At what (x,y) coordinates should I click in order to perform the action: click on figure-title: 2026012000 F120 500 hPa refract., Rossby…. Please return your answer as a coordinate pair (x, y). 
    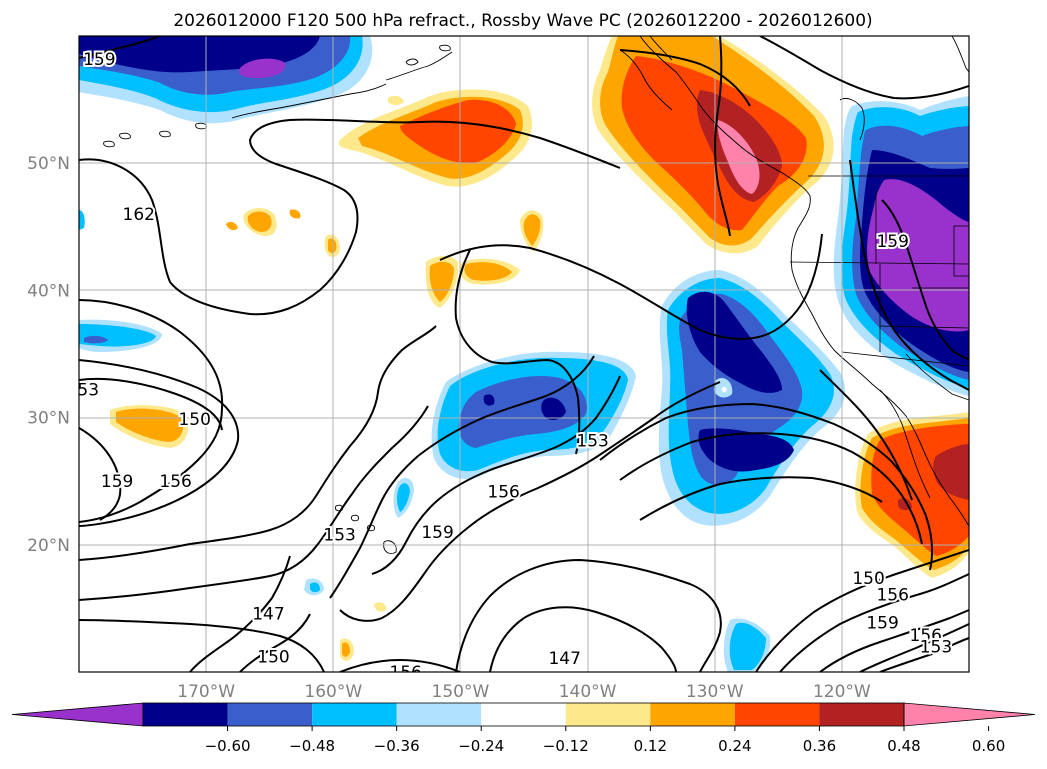
    Looking at the image, I should click on (522, 21).